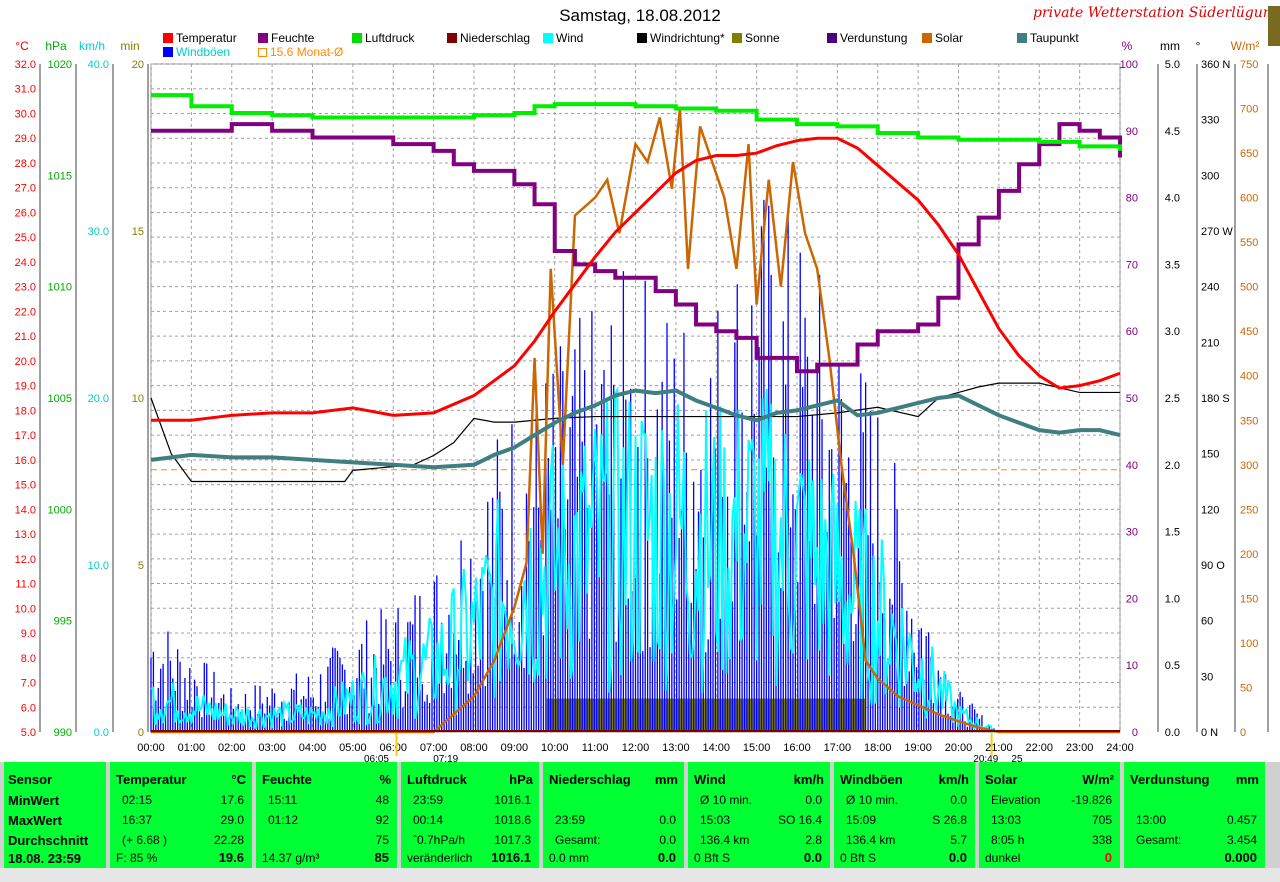 The height and width of the screenshot is (882, 1280). What do you see at coordinates (25, 312) in the screenshot?
I see `tick-label-temp: 22.0` at bounding box center [25, 312].